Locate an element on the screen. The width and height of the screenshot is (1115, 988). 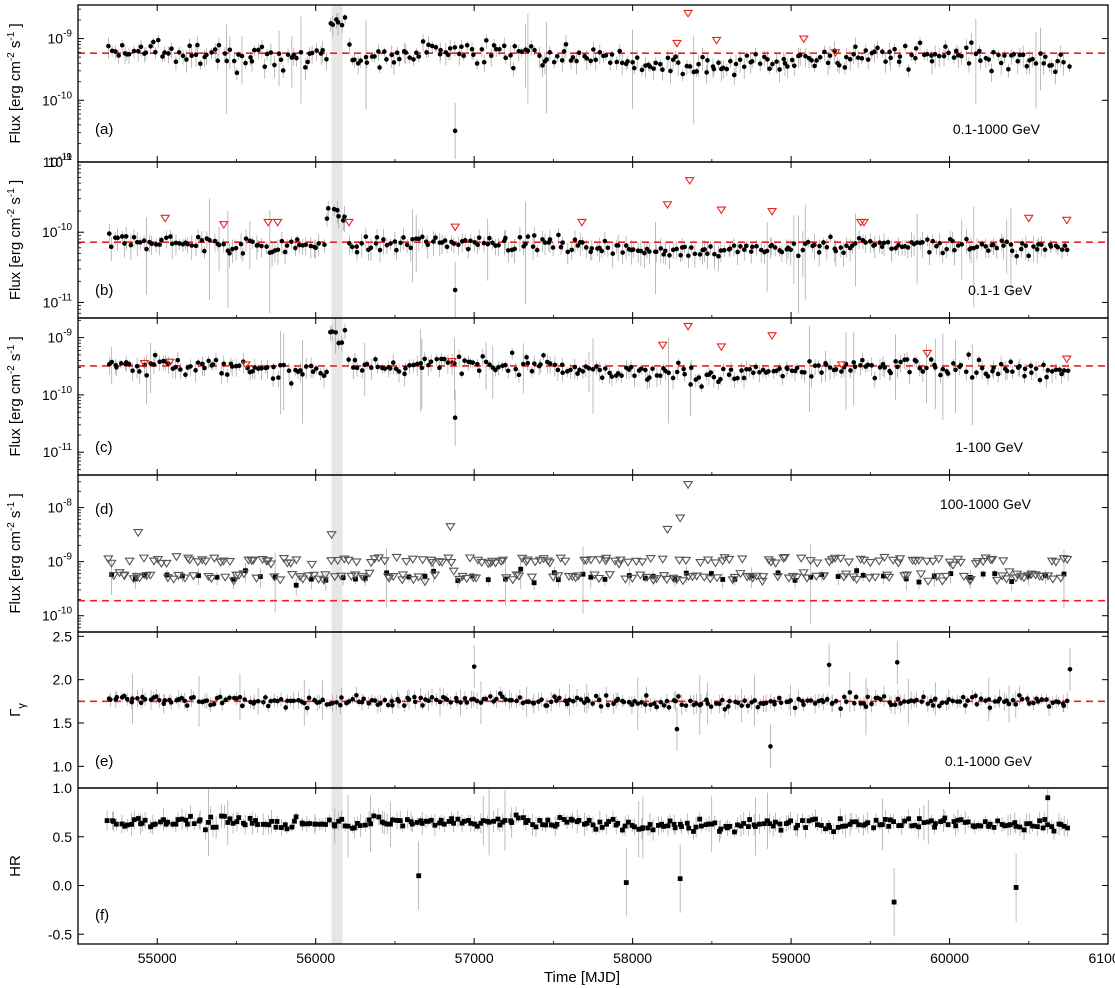
x-axis-title: Time [MJD] is located at coordinates (582, 977).